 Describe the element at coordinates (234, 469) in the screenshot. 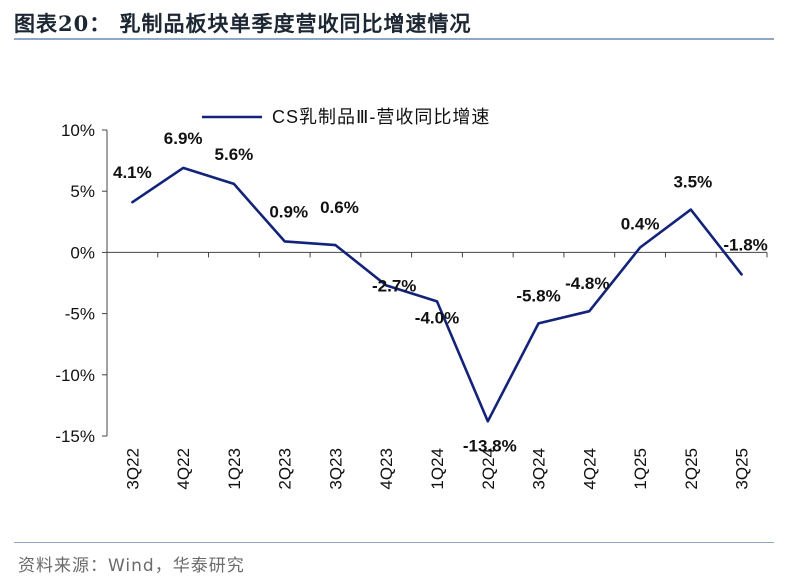

I see `x-tick-label: 1Q23` at that location.